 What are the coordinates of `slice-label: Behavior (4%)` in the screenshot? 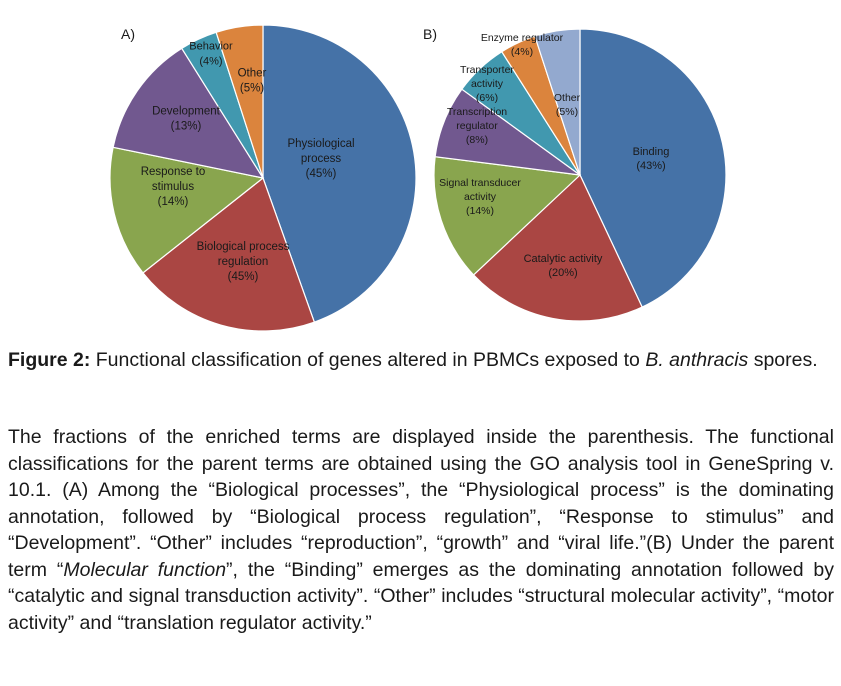 It's located at (211, 54).